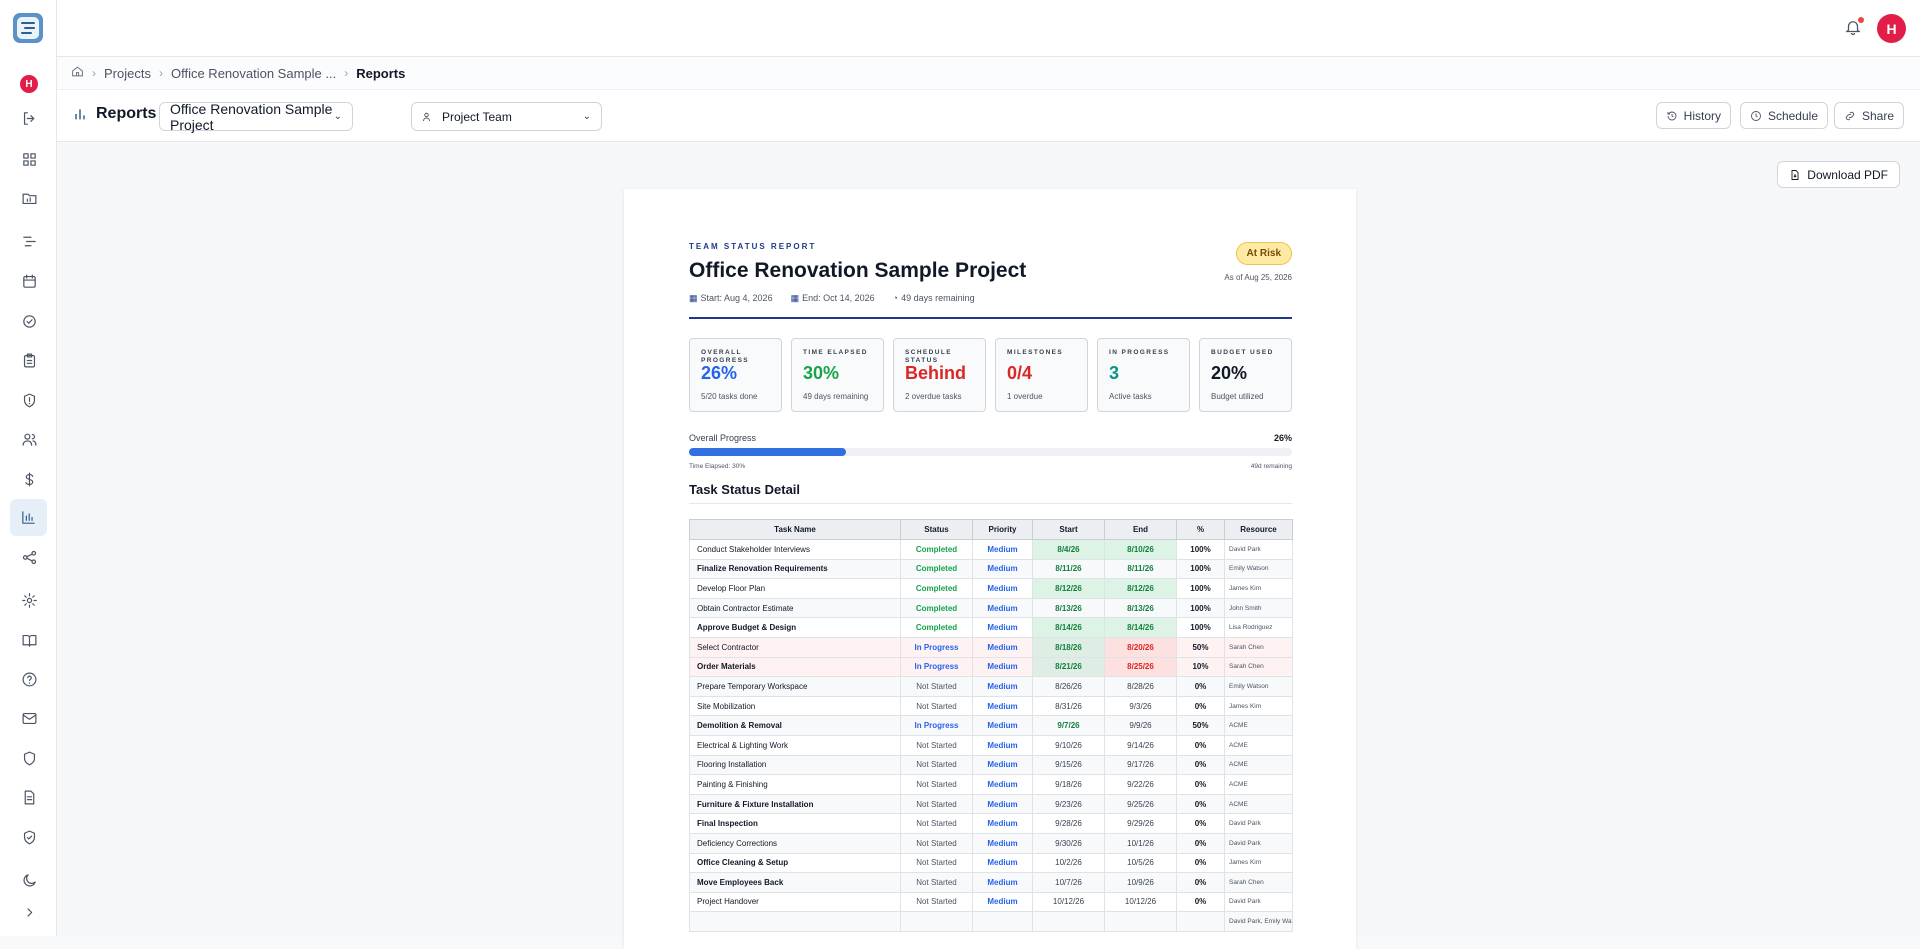  I want to click on table-row: David Park, Emily Watson, so click(991, 922).